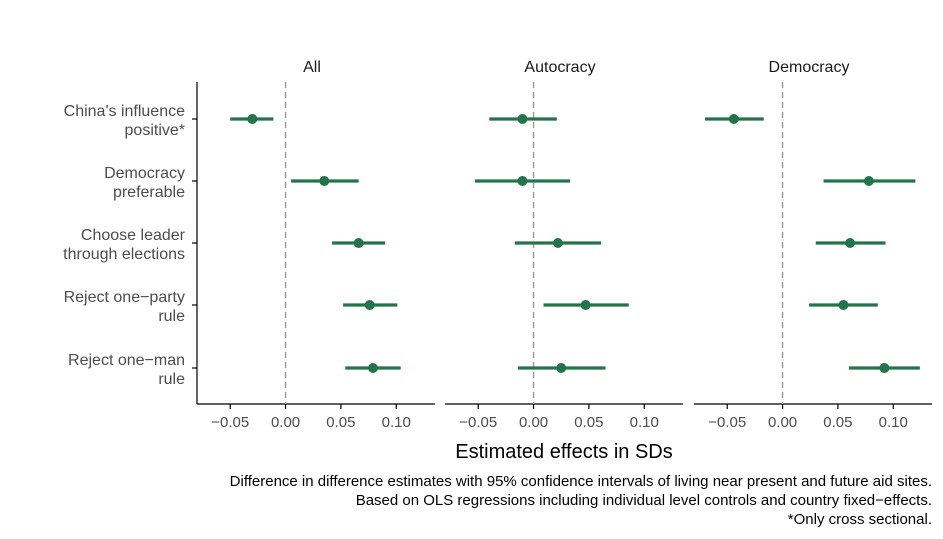  I want to click on y-tick-label: through elections, so click(124, 254).